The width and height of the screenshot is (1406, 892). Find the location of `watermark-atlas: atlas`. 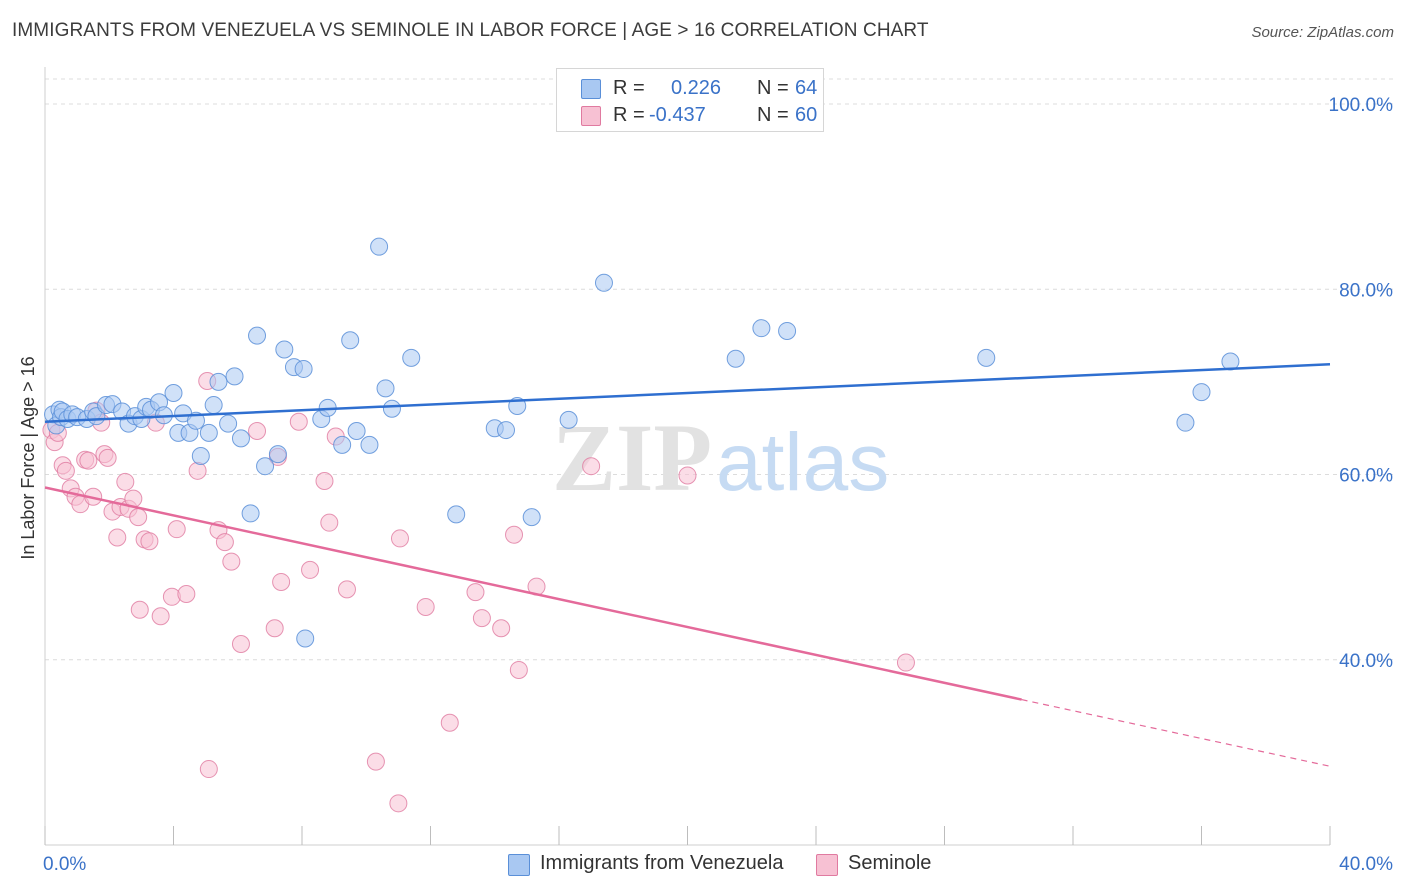

watermark-atlas: atlas is located at coordinates (802, 462).